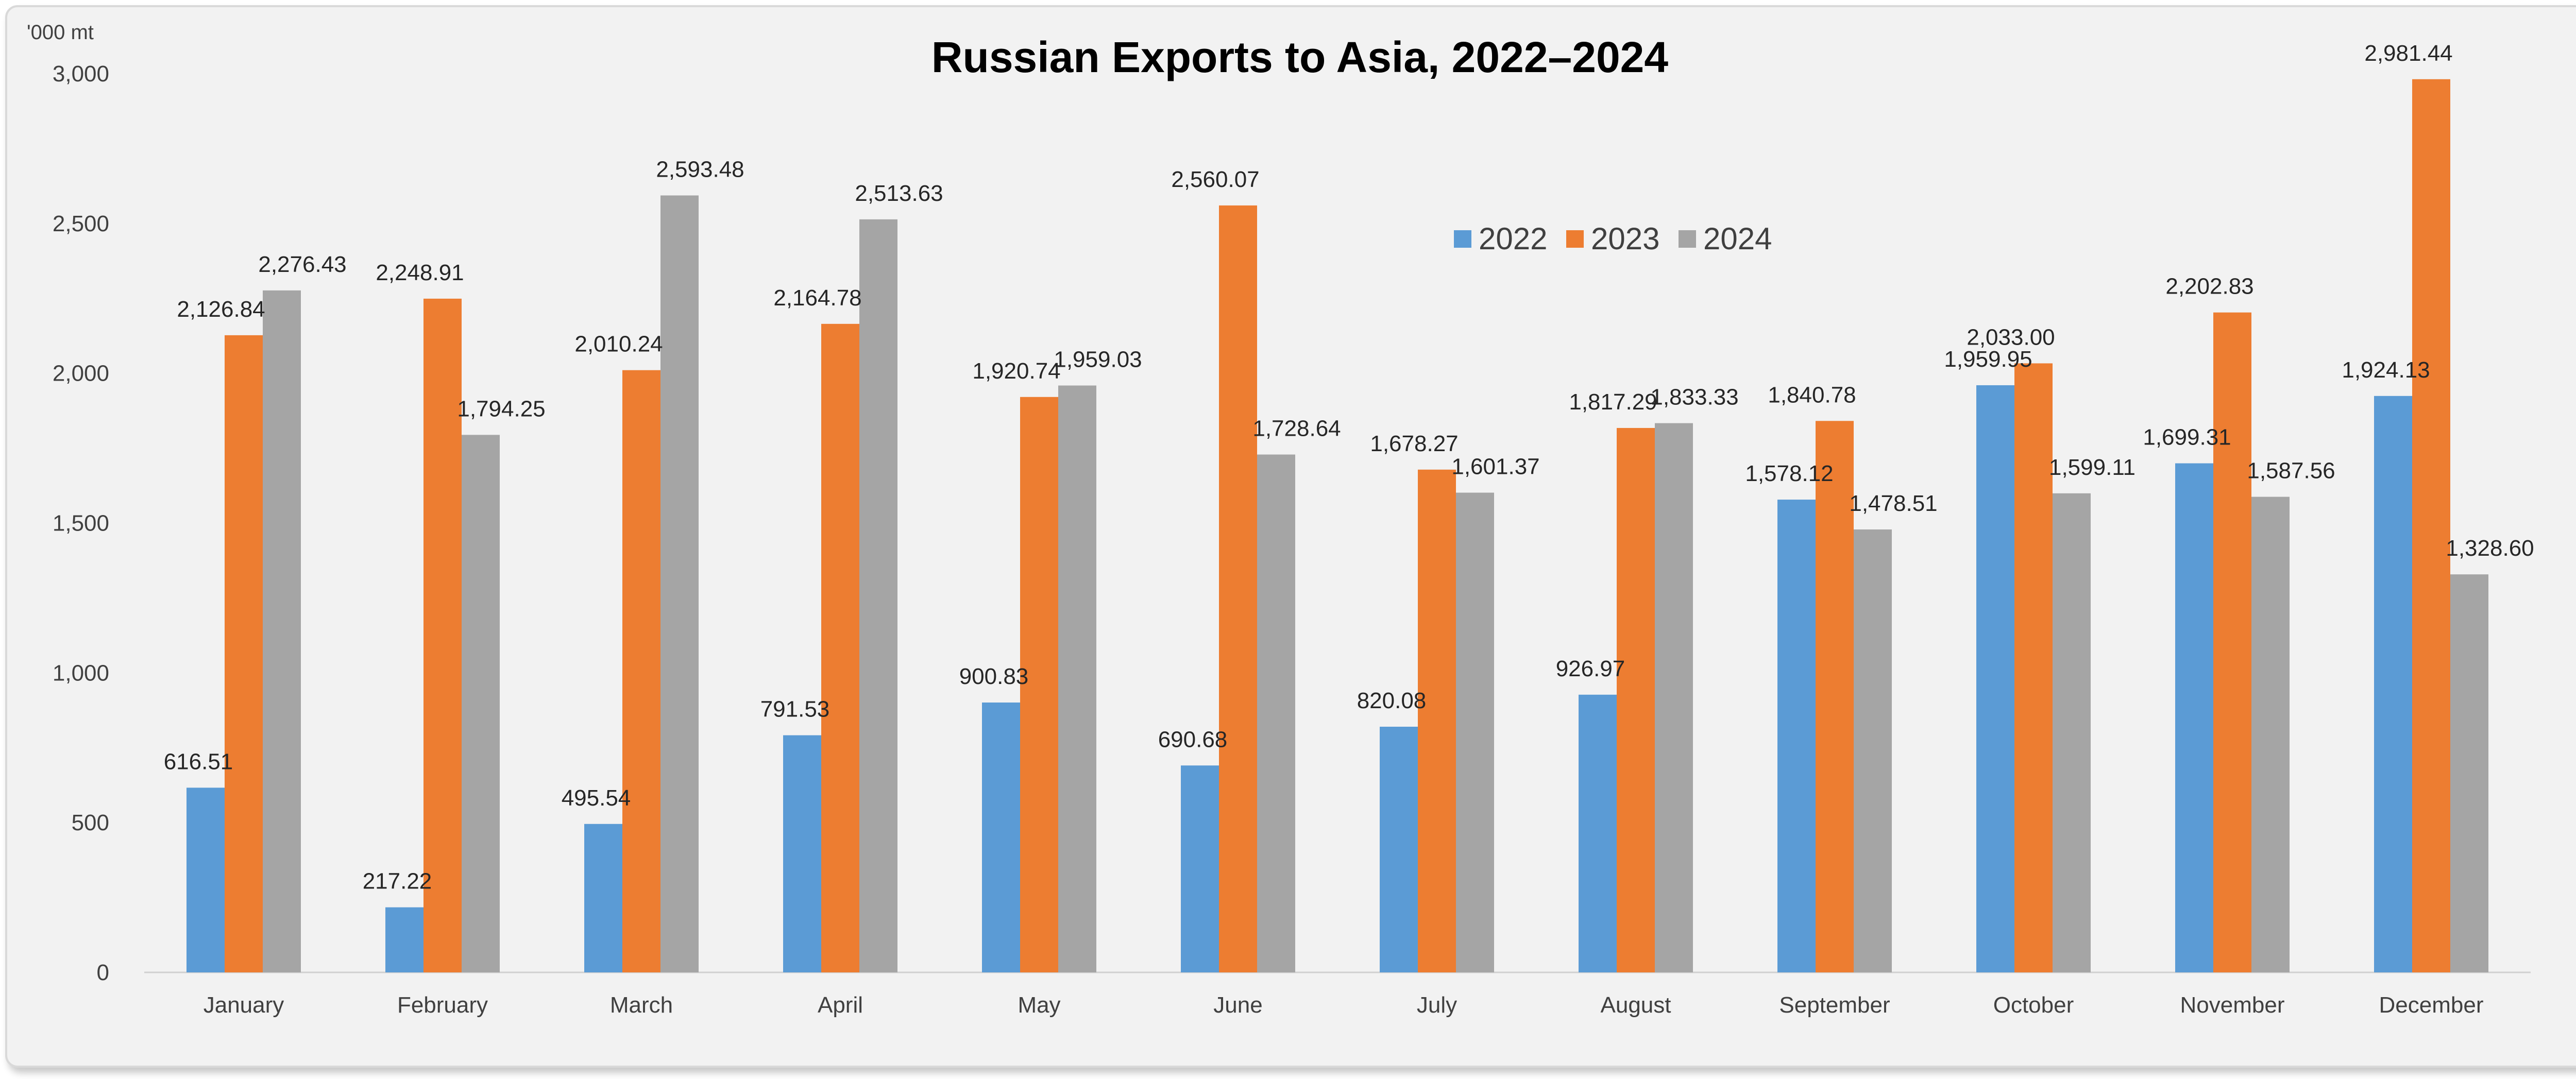 The width and height of the screenshot is (2576, 1079). I want to click on x-tick-label: January, so click(244, 1005).